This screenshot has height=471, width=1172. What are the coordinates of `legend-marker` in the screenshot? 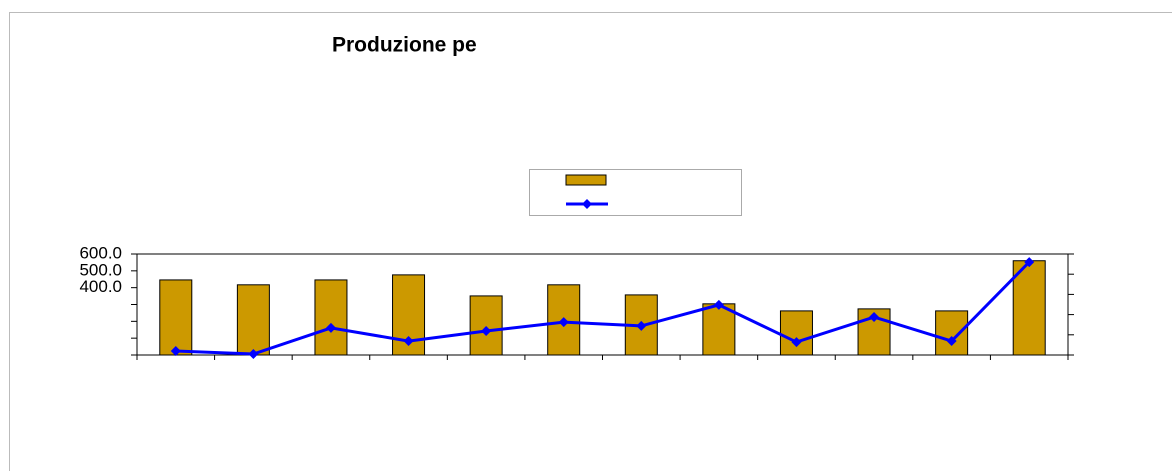 It's located at (587, 204).